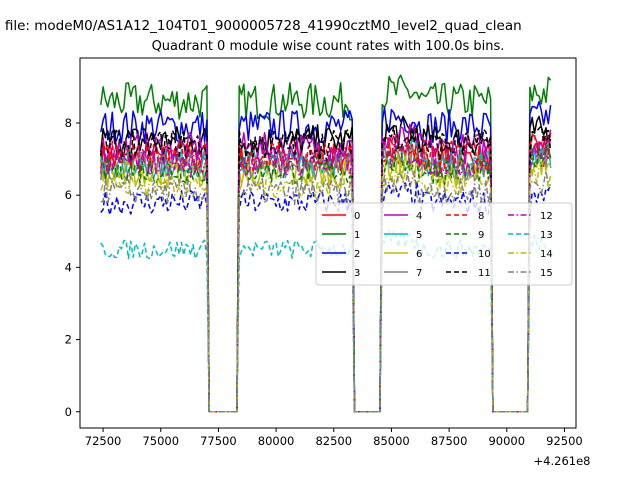 This screenshot has height=480, width=640. Describe the element at coordinates (419, 273) in the screenshot. I see `legend-label-7: 7` at that location.